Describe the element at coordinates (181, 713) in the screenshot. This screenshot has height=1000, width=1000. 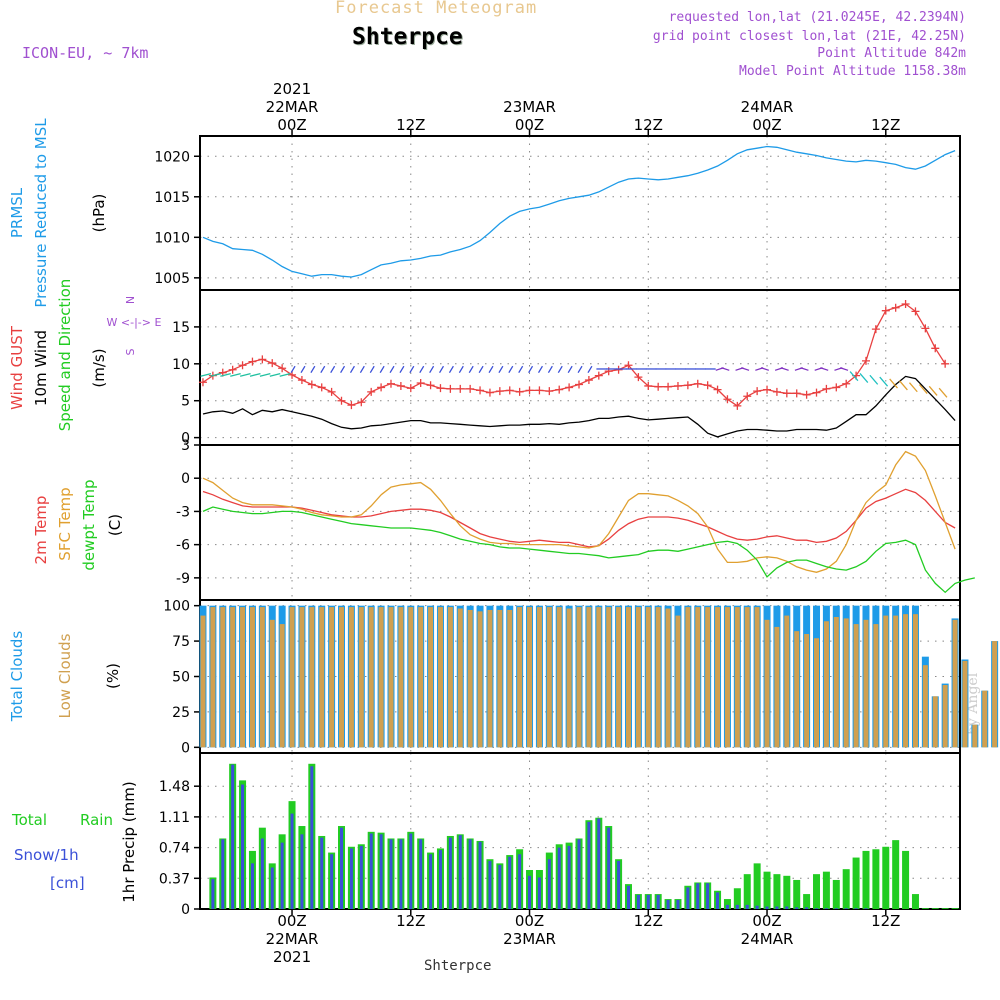
I see `clouds-ytick-label: 25` at that location.